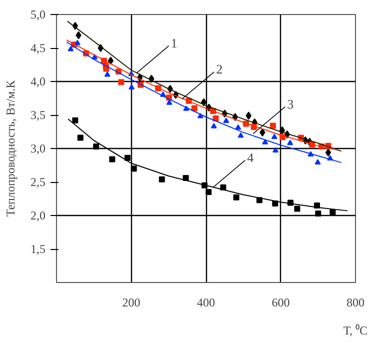 This screenshot has height=342, width=383. I want to click on y-axis-title: Теплопроводность, Вт/м.К, so click(11, 148).